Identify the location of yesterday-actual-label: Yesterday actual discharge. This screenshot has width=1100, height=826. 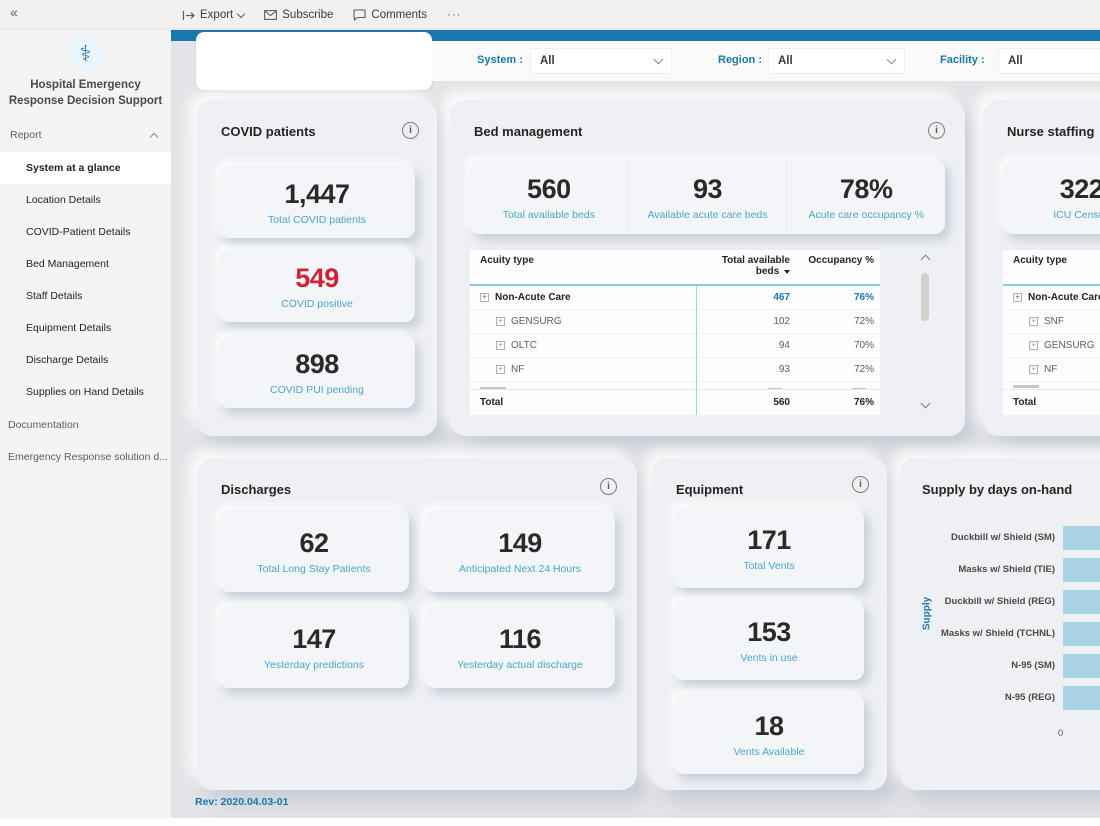
(520, 664).